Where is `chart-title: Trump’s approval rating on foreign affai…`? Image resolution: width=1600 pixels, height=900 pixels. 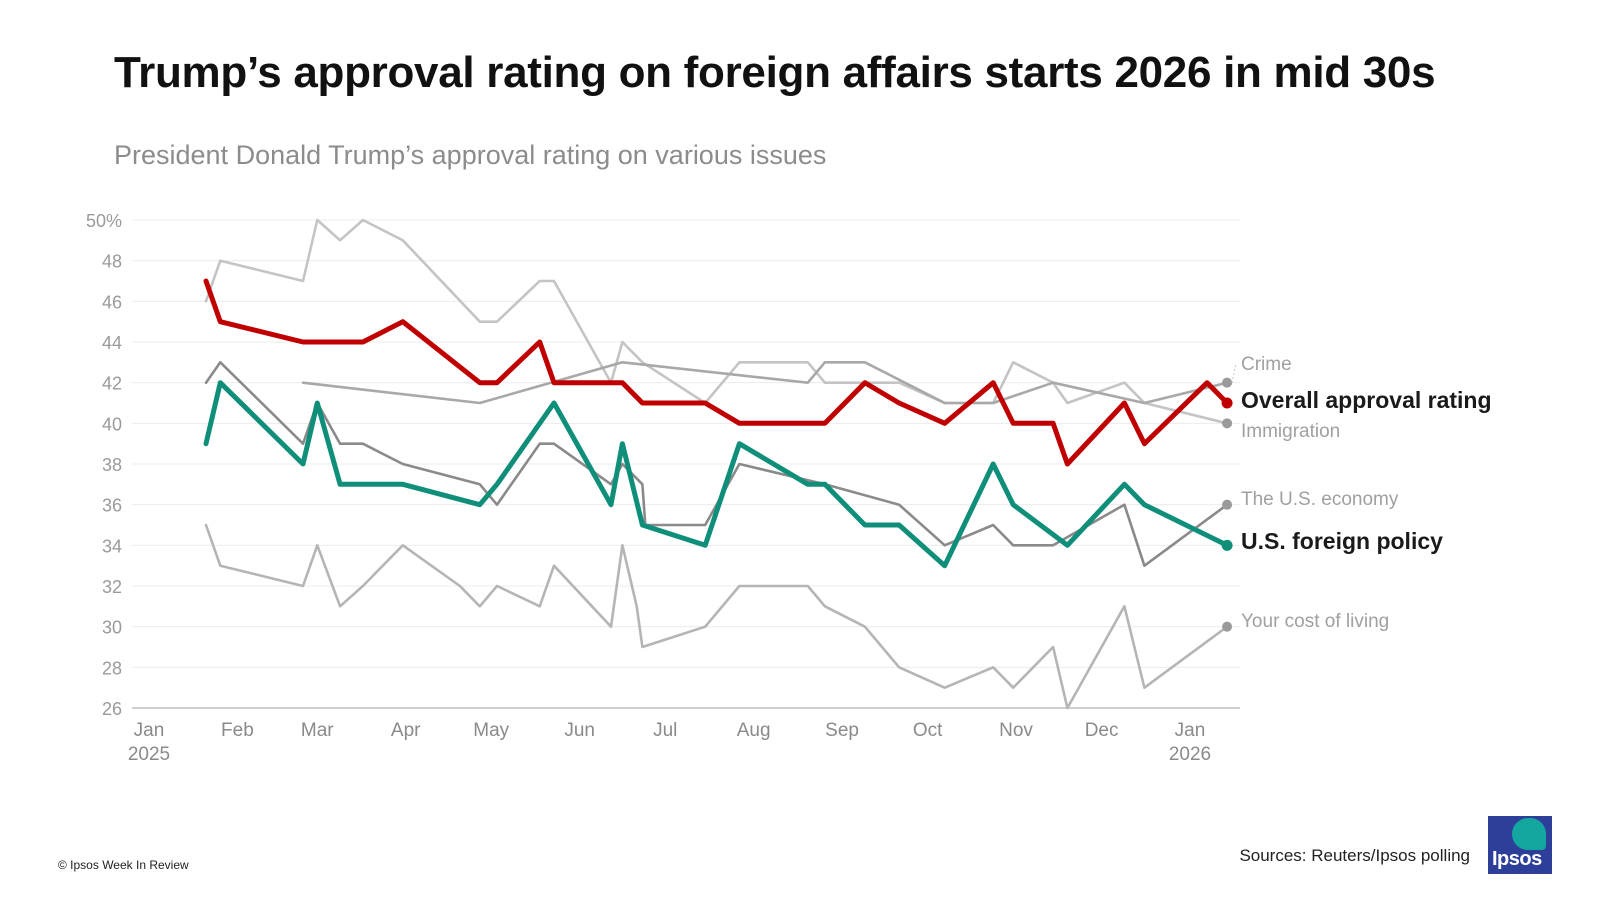 chart-title: Trump’s approval rating on foreign affai… is located at coordinates (775, 72).